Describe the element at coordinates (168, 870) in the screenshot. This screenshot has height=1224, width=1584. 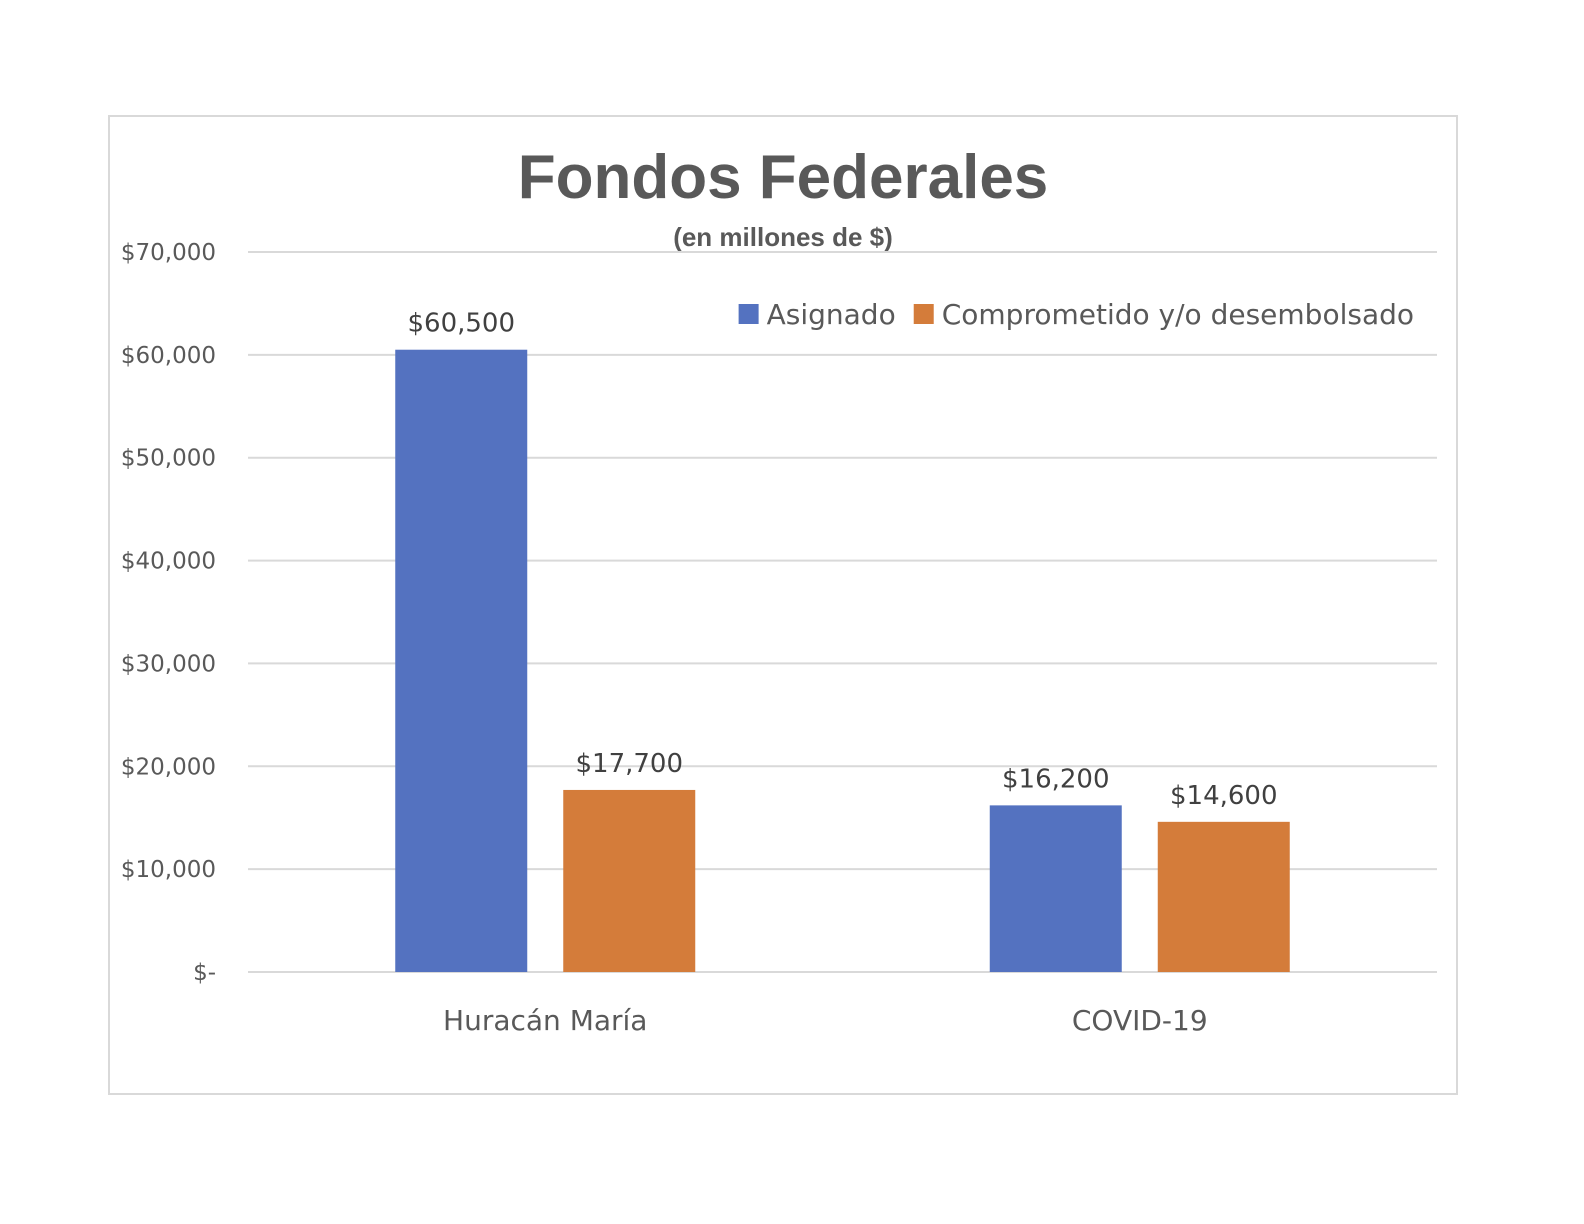
I see `y-tick-label: $10,000` at that location.